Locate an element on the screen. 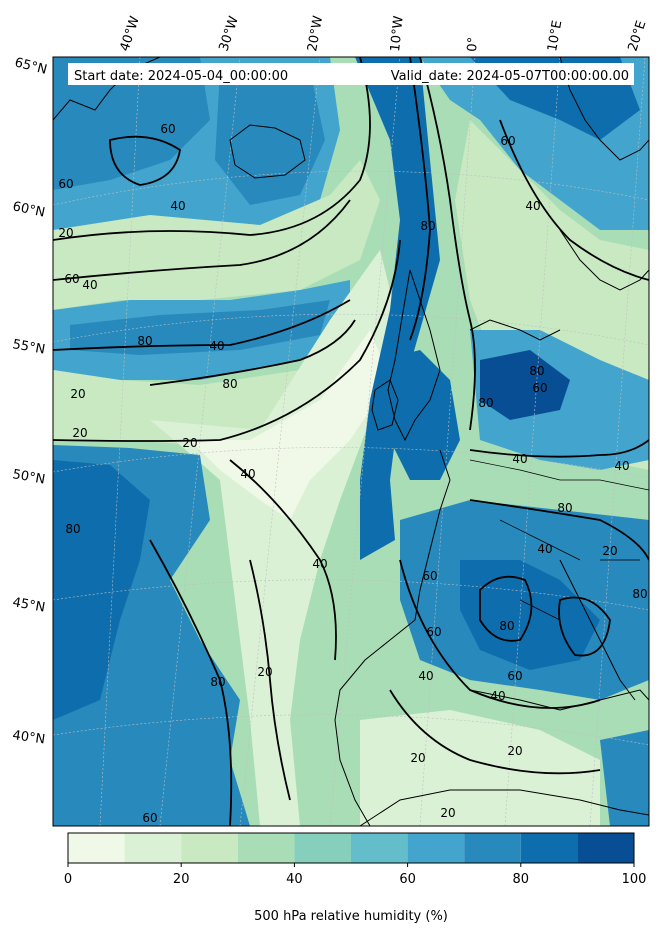 Image resolution: width=659 pixels, height=936 pixels. moist-band-atlantic-core is located at coordinates (200, 327).